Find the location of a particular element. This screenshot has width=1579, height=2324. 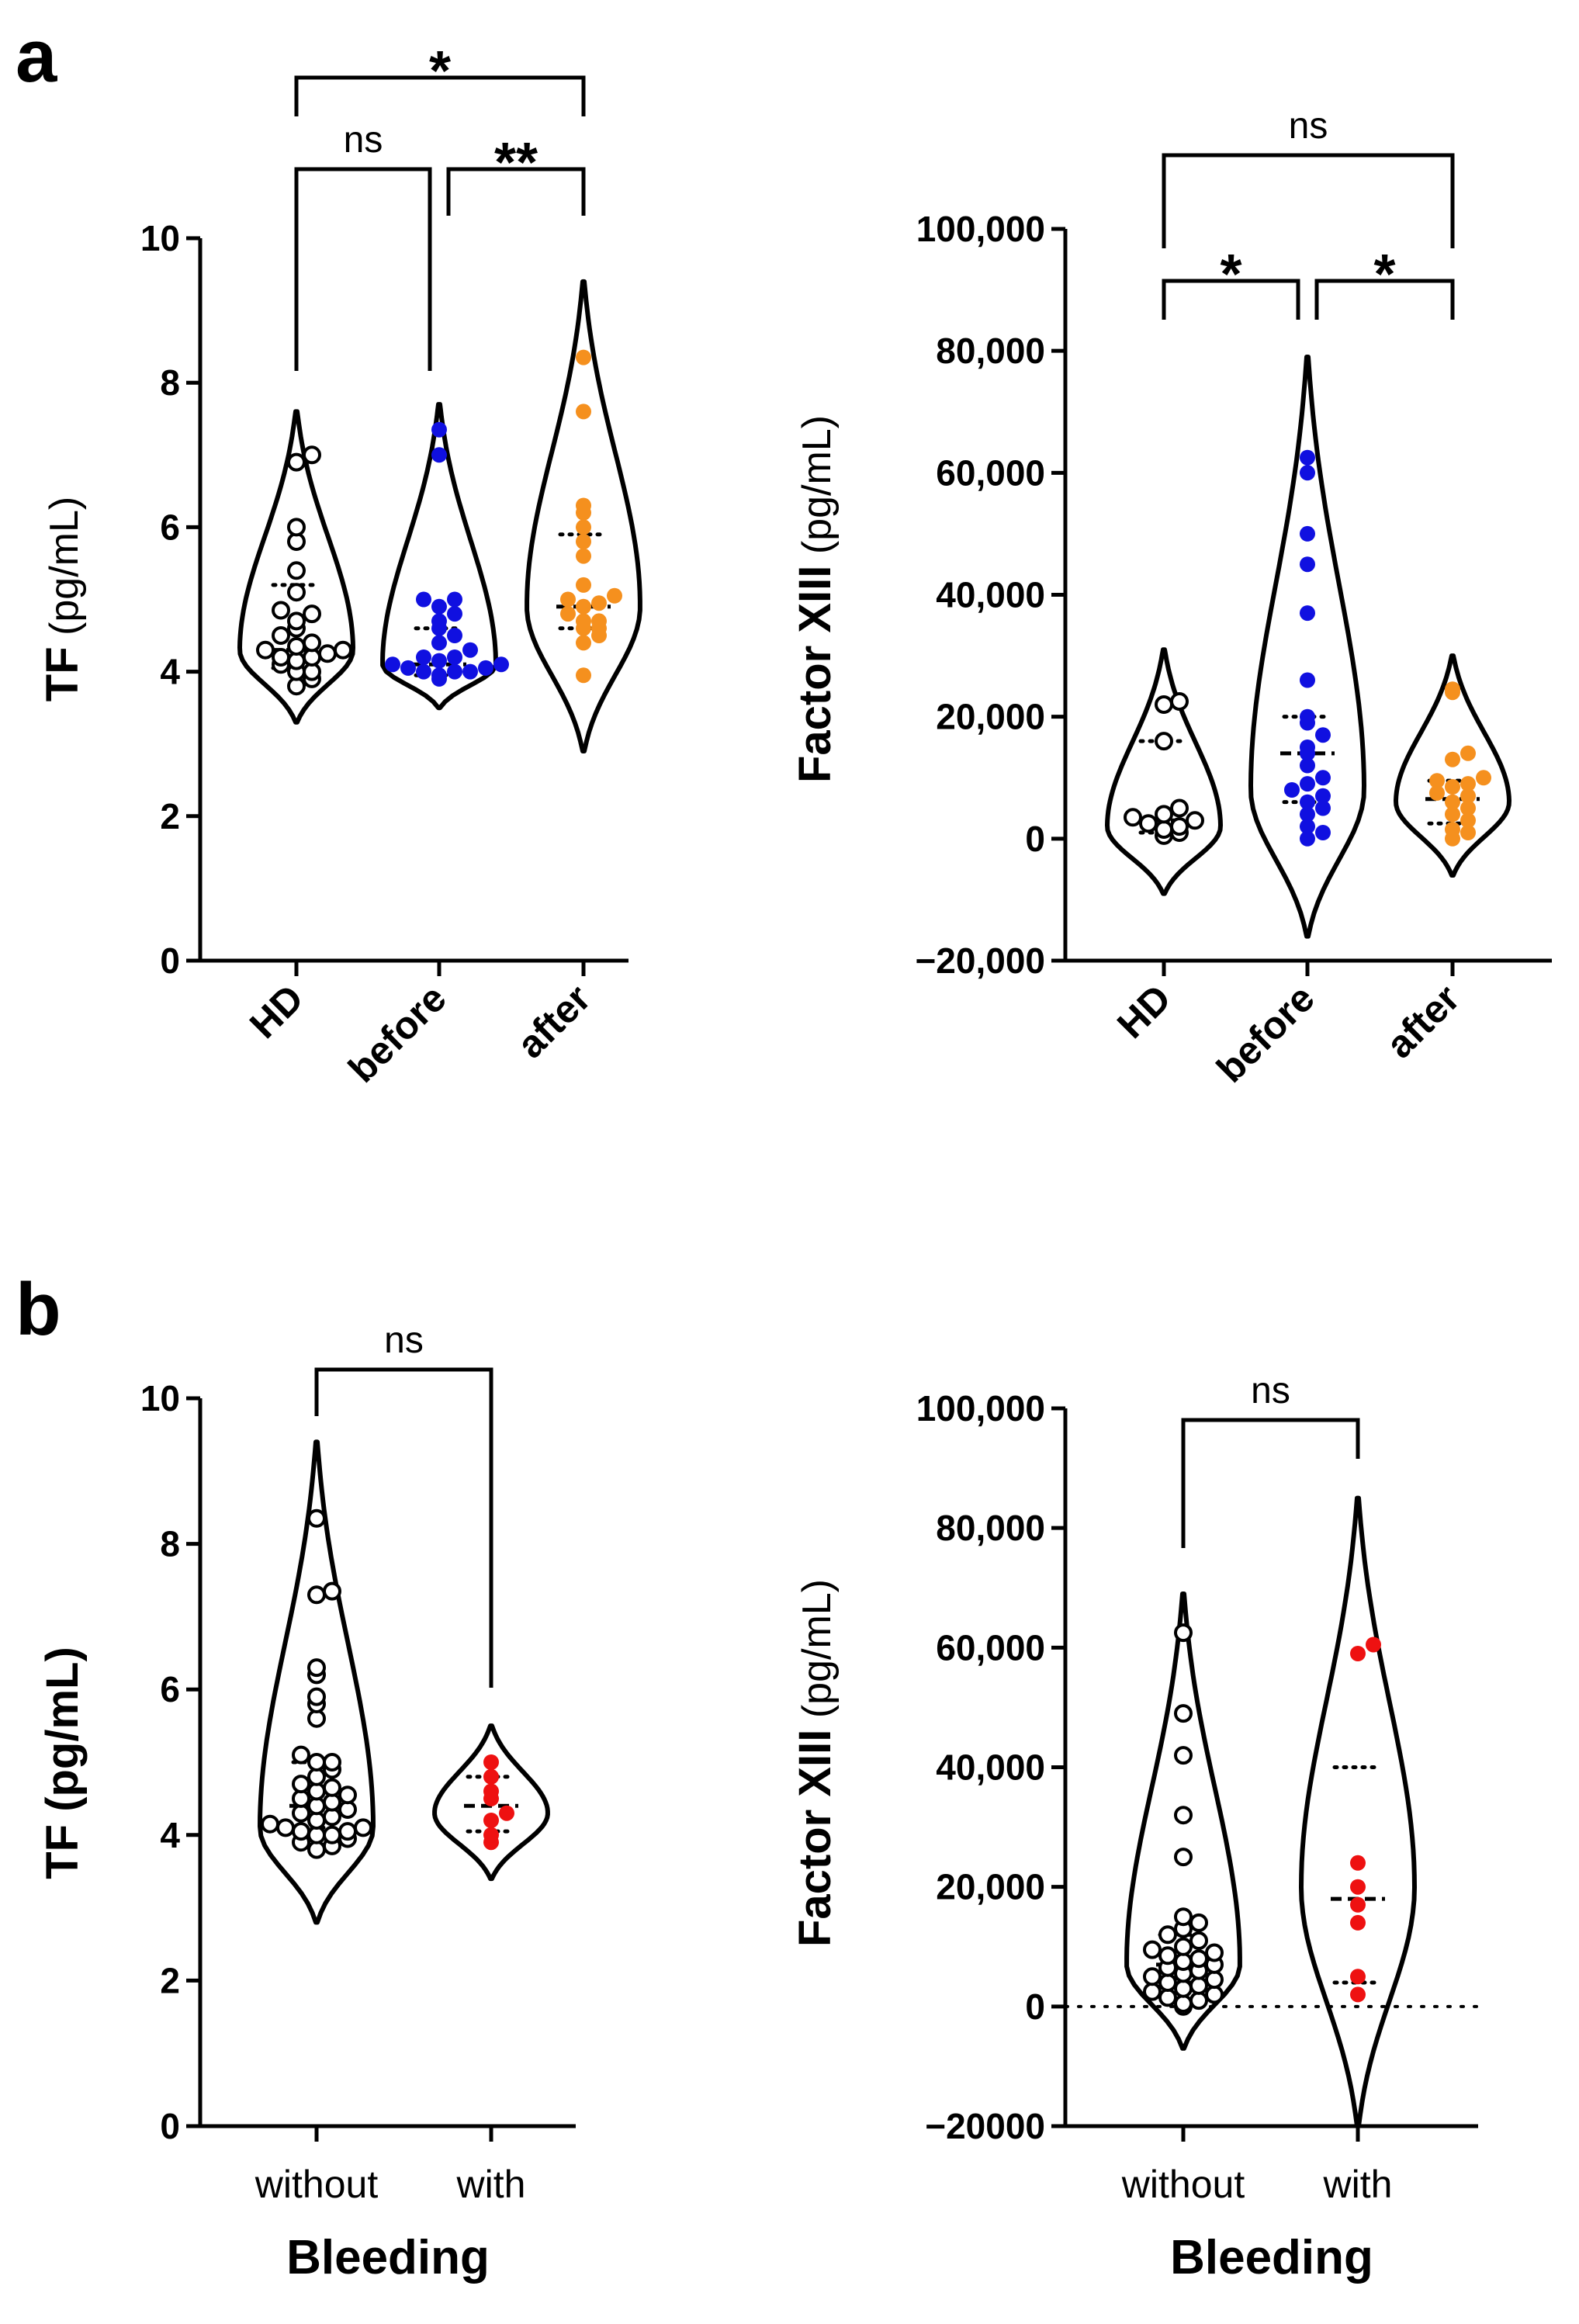

y-tick-label: −20000 is located at coordinates (985, 2126).